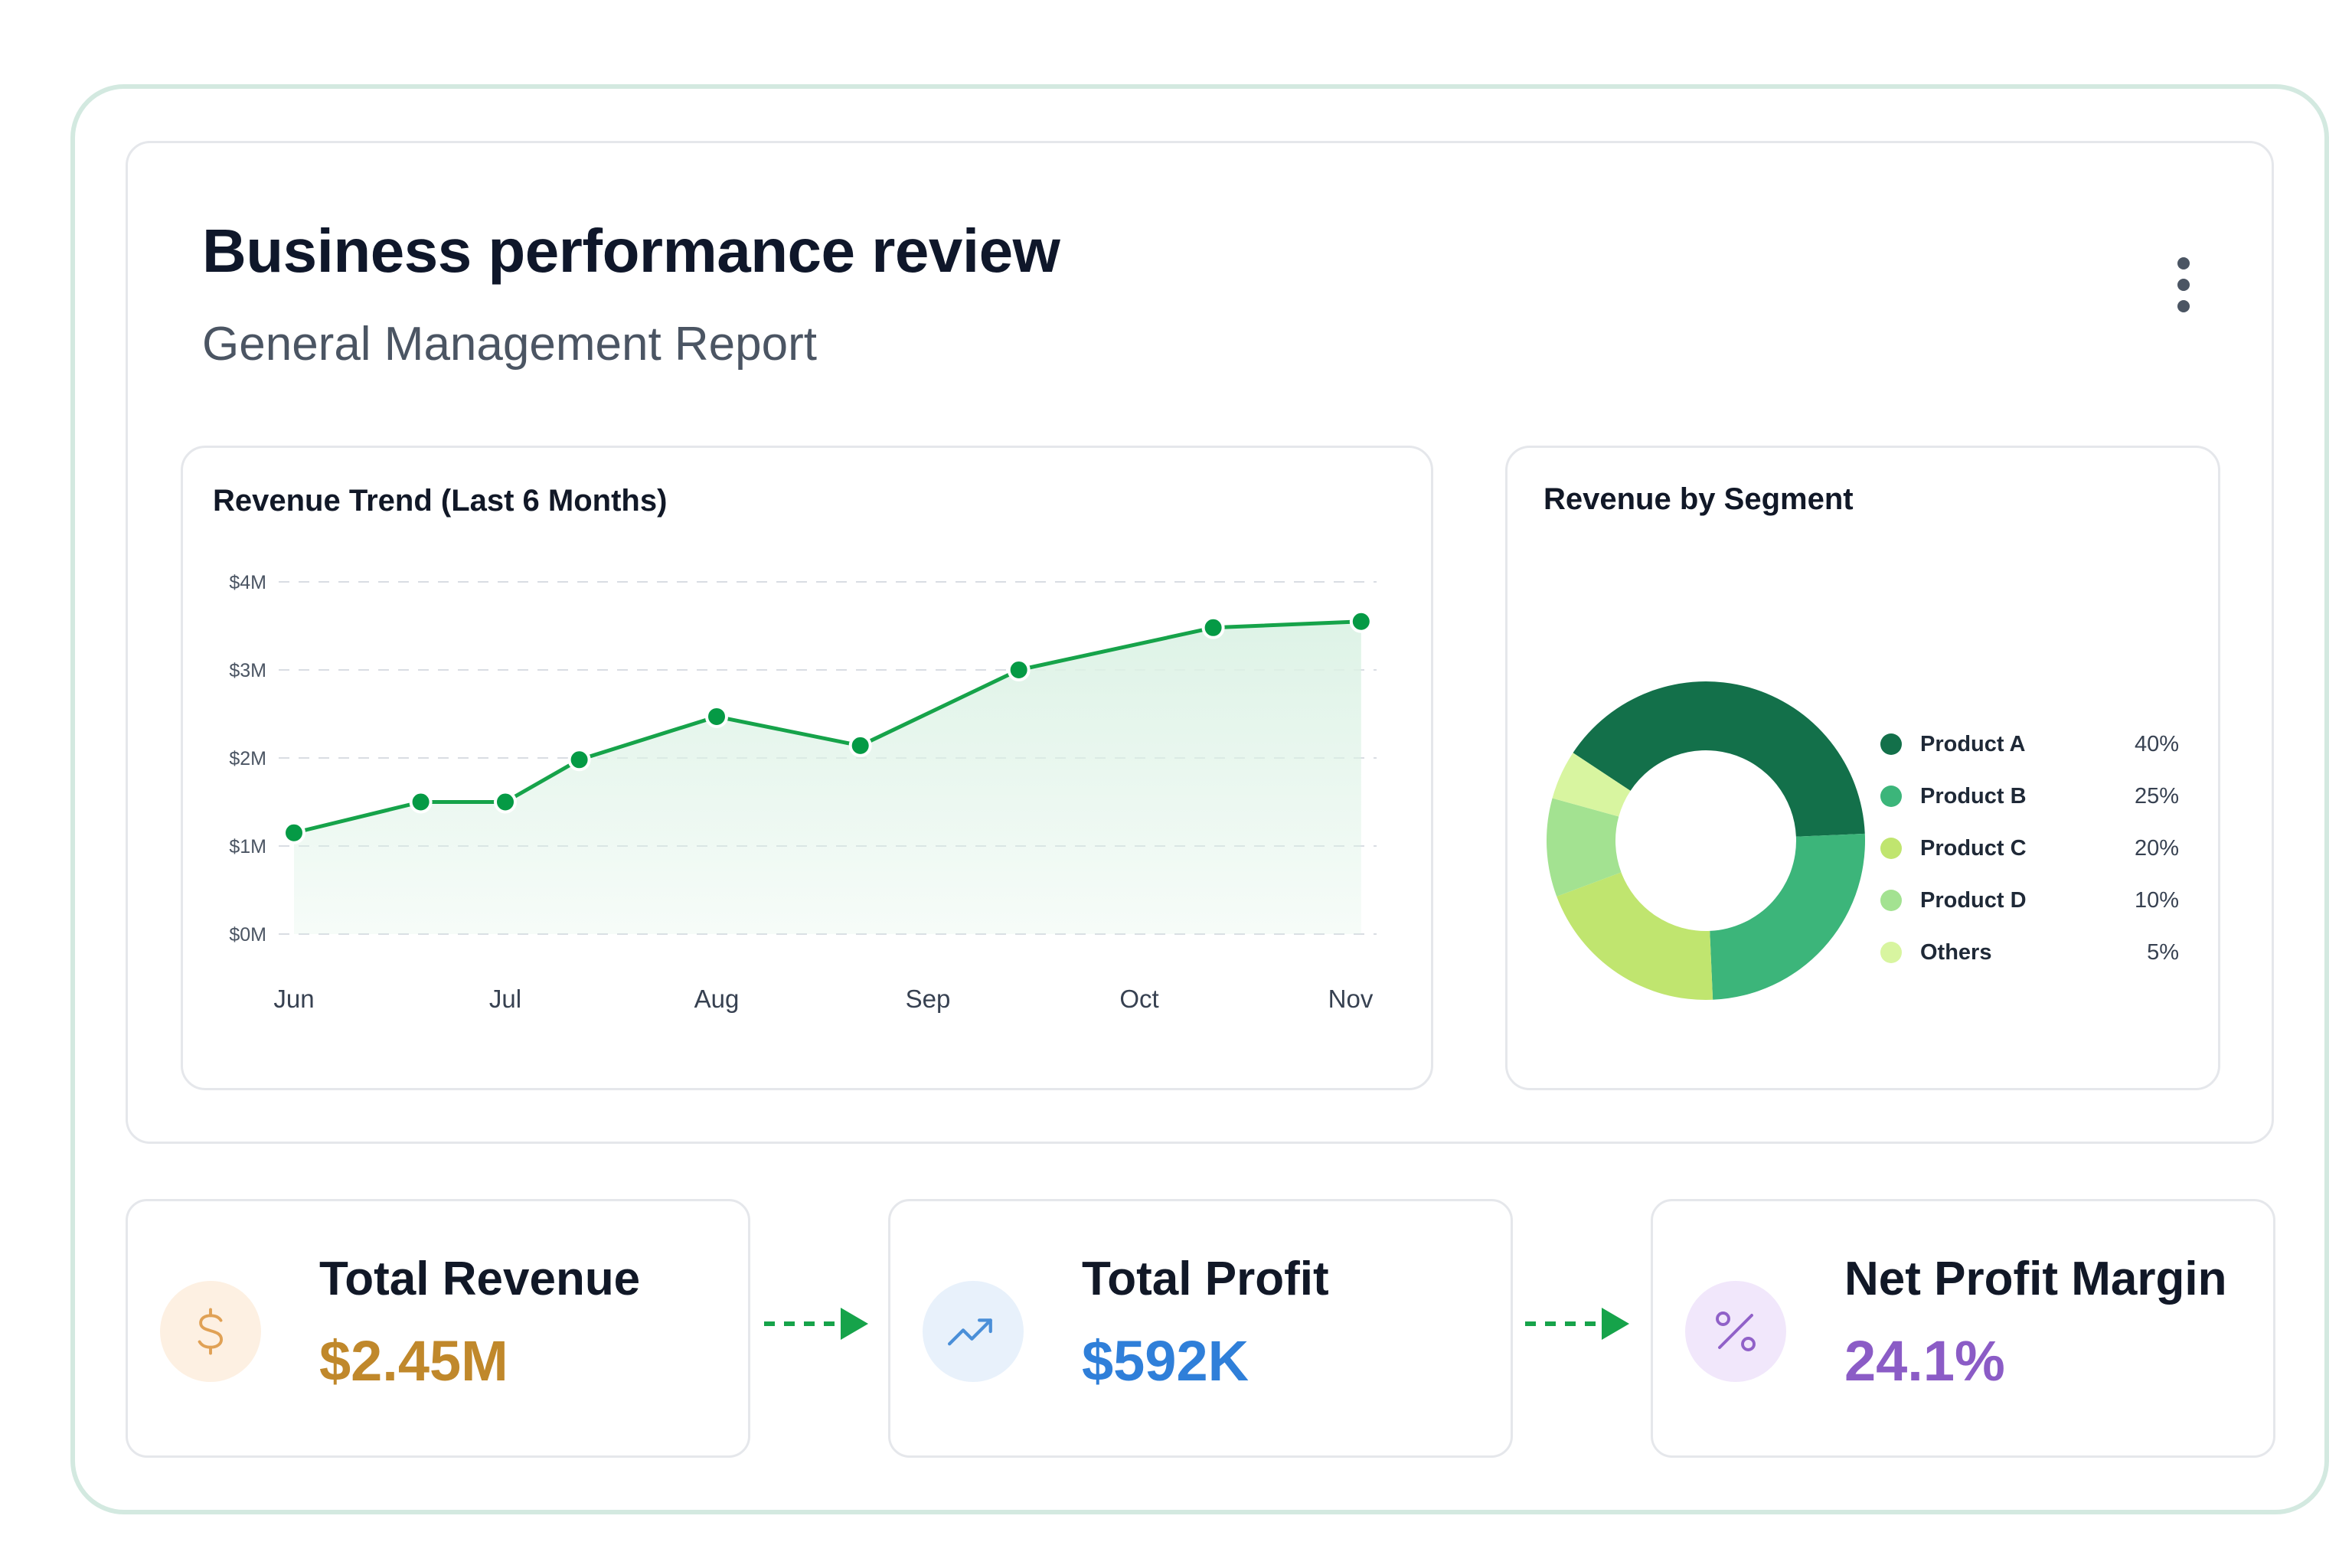  I want to click on percent-icon, so click(1735, 1331).